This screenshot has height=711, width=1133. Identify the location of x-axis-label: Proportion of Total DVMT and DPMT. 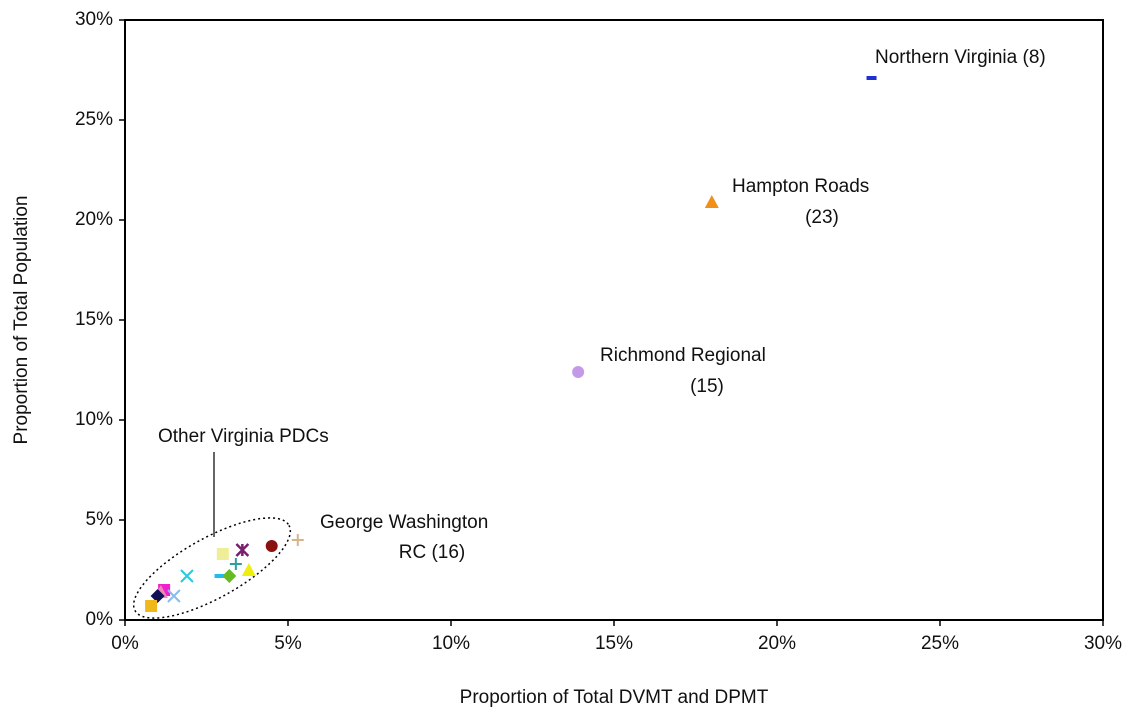
(614, 697).